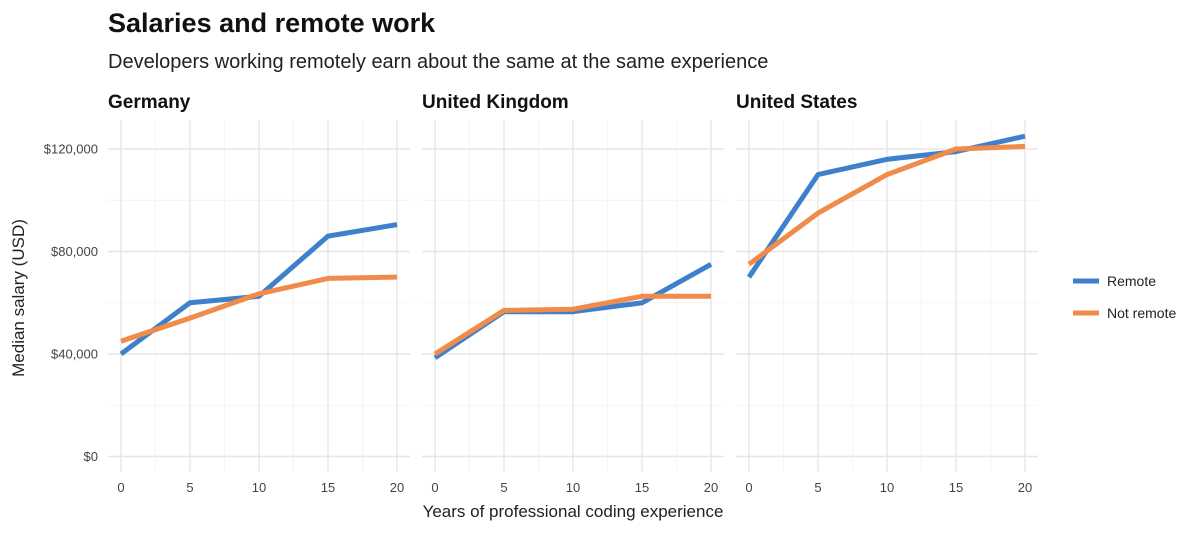 The width and height of the screenshot is (1200, 533). I want to click on y-tick-label: $120,000, so click(71, 149).